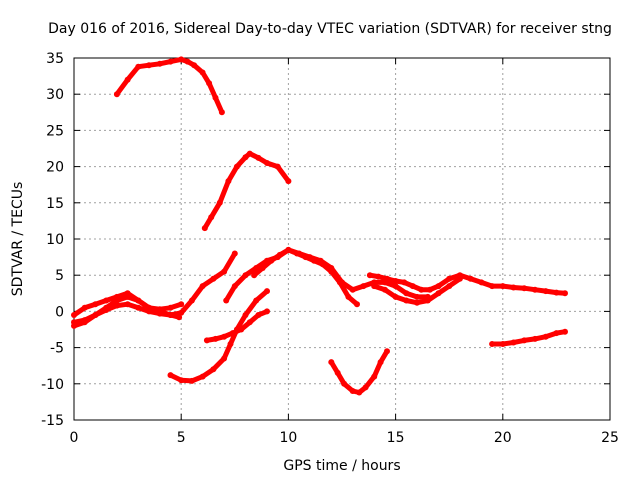 This screenshot has width=640, height=480. I want to click on x-tick-label: 0, so click(74, 438).